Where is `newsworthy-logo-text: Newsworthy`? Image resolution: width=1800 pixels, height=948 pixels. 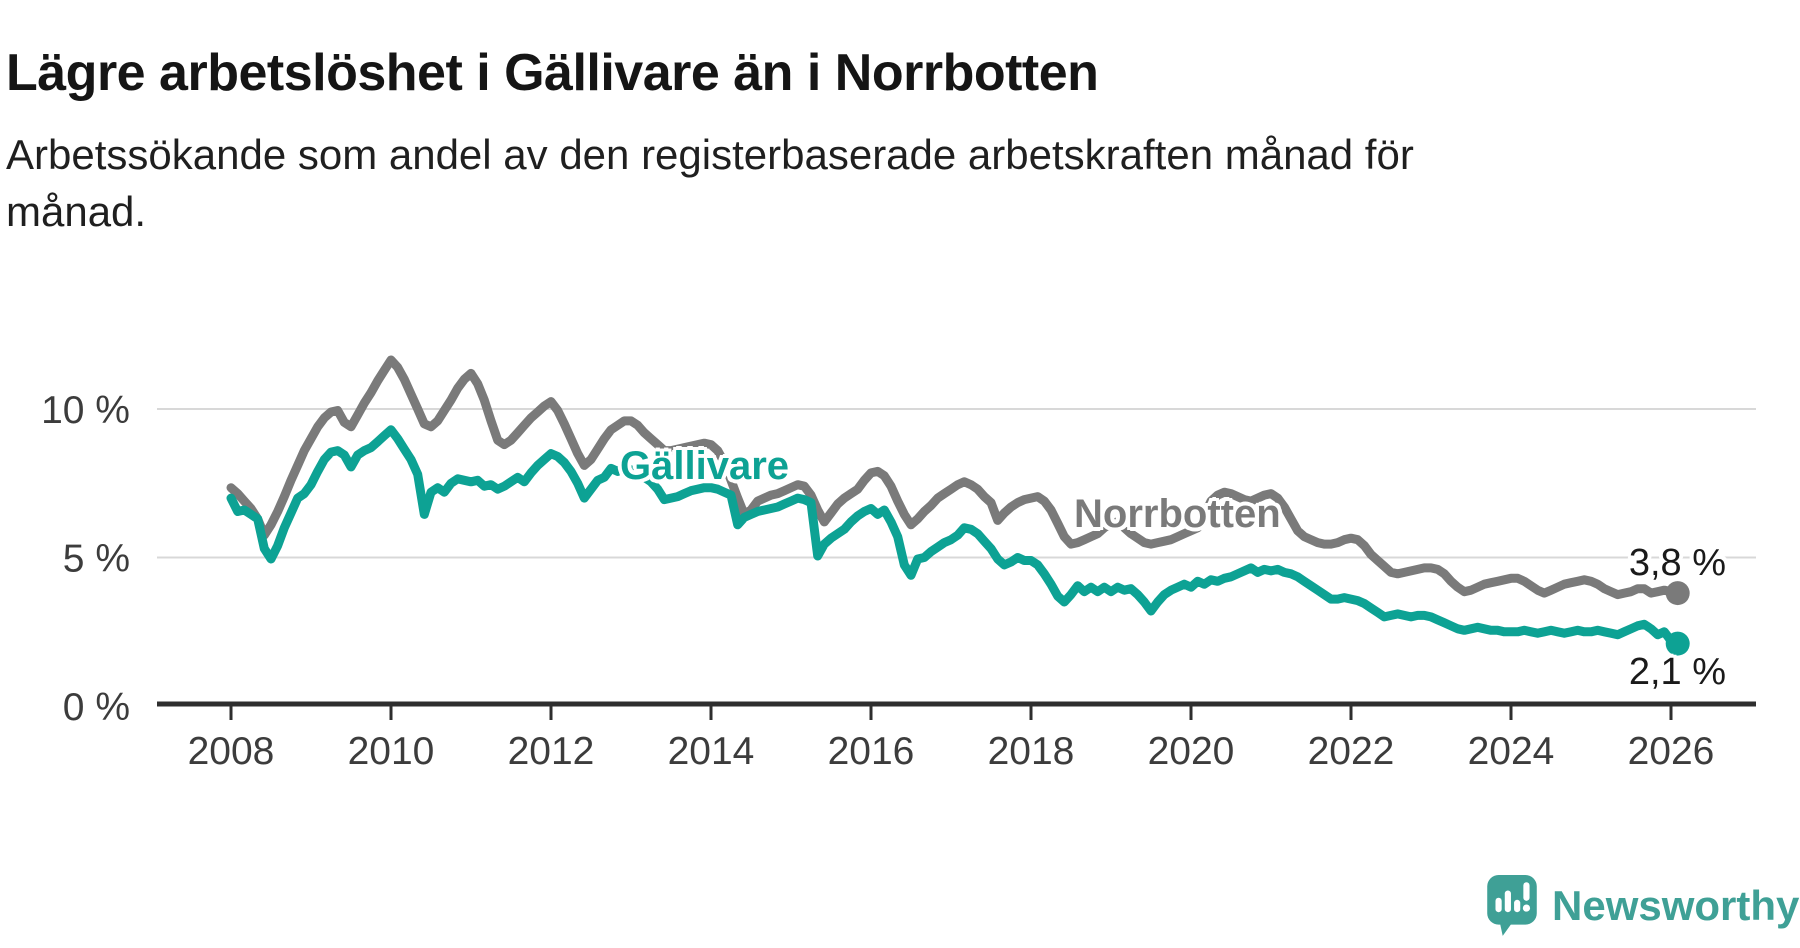 newsworthy-logo-text: Newsworthy is located at coordinates (1676, 905).